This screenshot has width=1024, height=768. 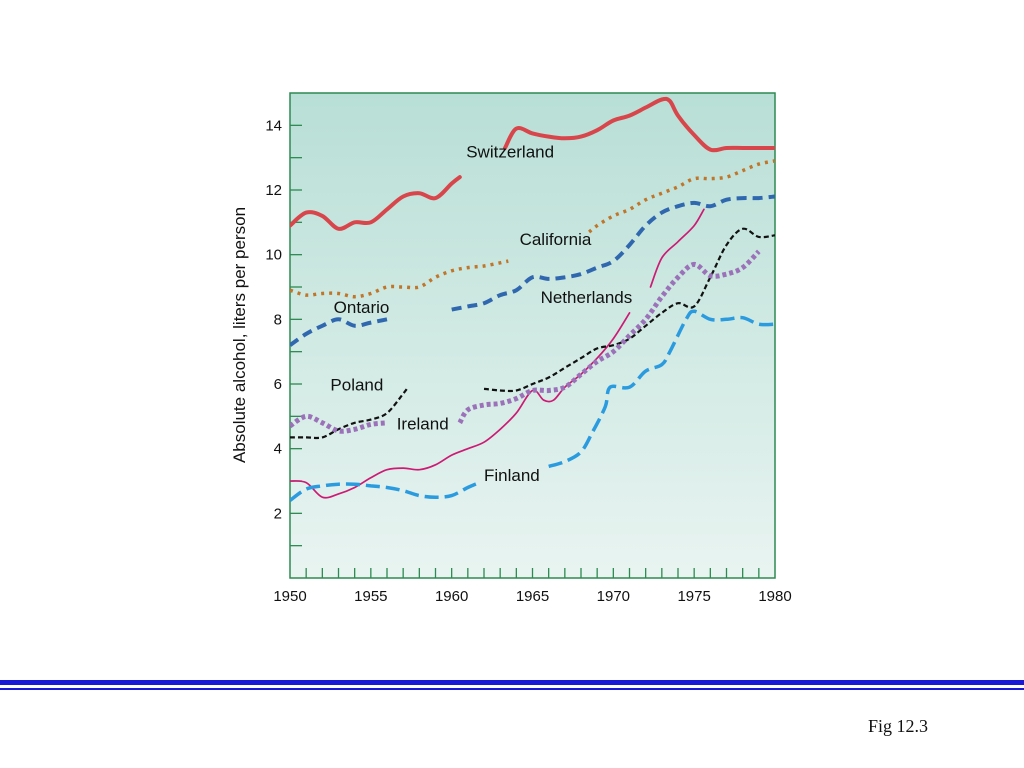 What do you see at coordinates (512, 689) in the screenshot?
I see `footer-rule-thin` at bounding box center [512, 689].